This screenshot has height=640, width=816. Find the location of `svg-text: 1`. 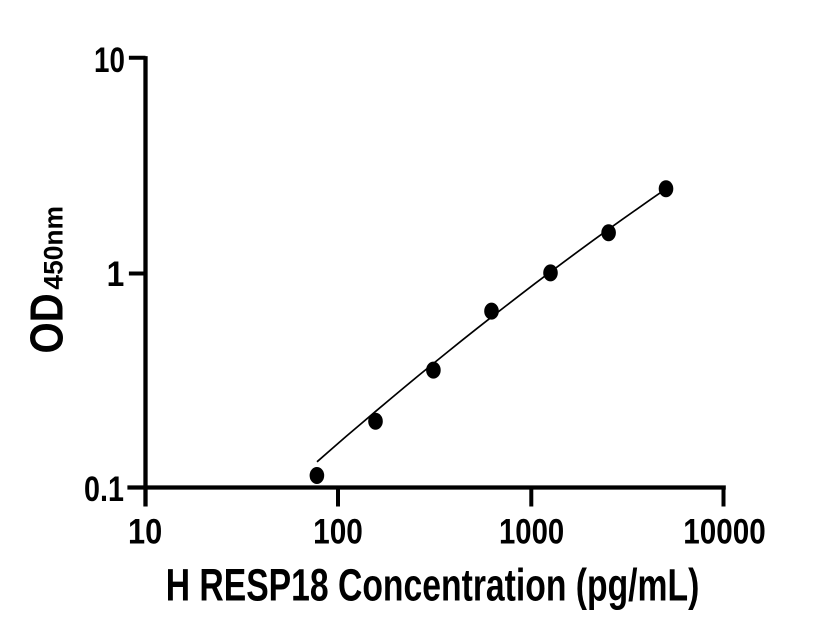

svg-text: 1 is located at coordinates (116, 275).